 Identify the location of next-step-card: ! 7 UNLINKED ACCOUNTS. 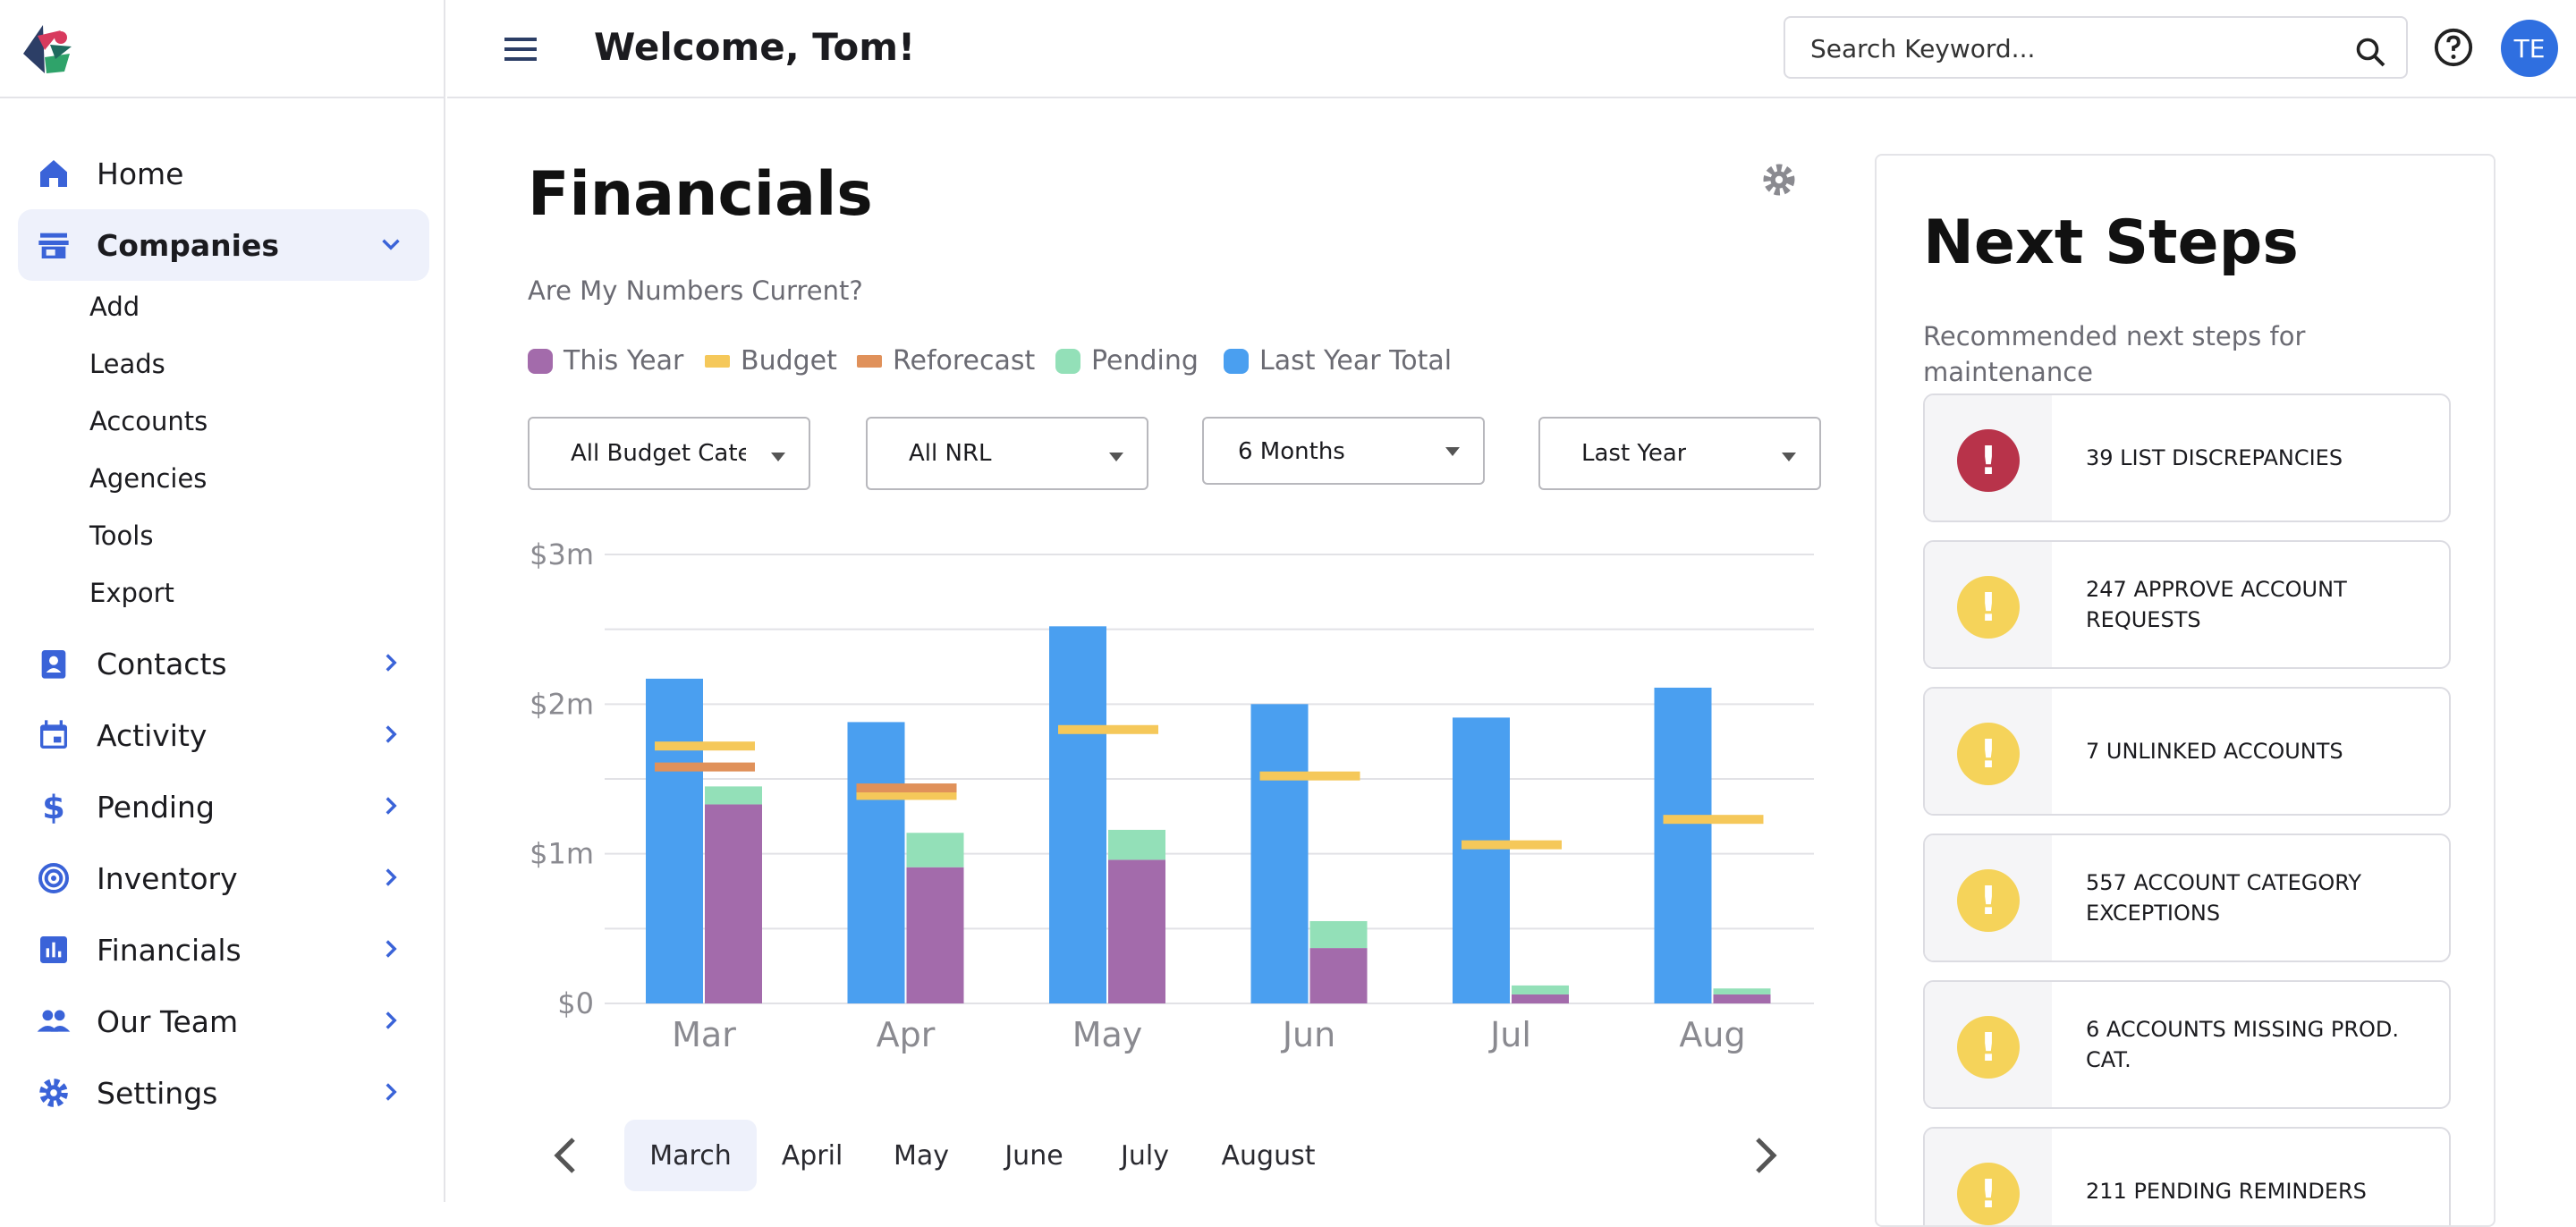
(2187, 751).